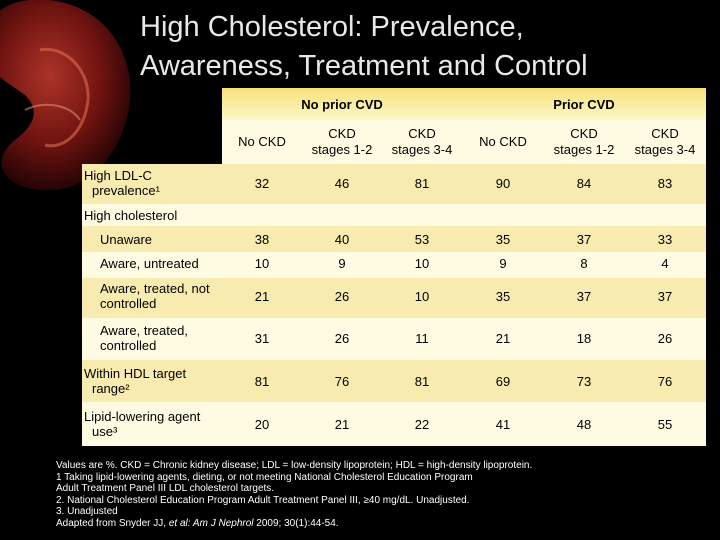 This screenshot has height=540, width=720. I want to click on table-cell: 69, so click(503, 381).